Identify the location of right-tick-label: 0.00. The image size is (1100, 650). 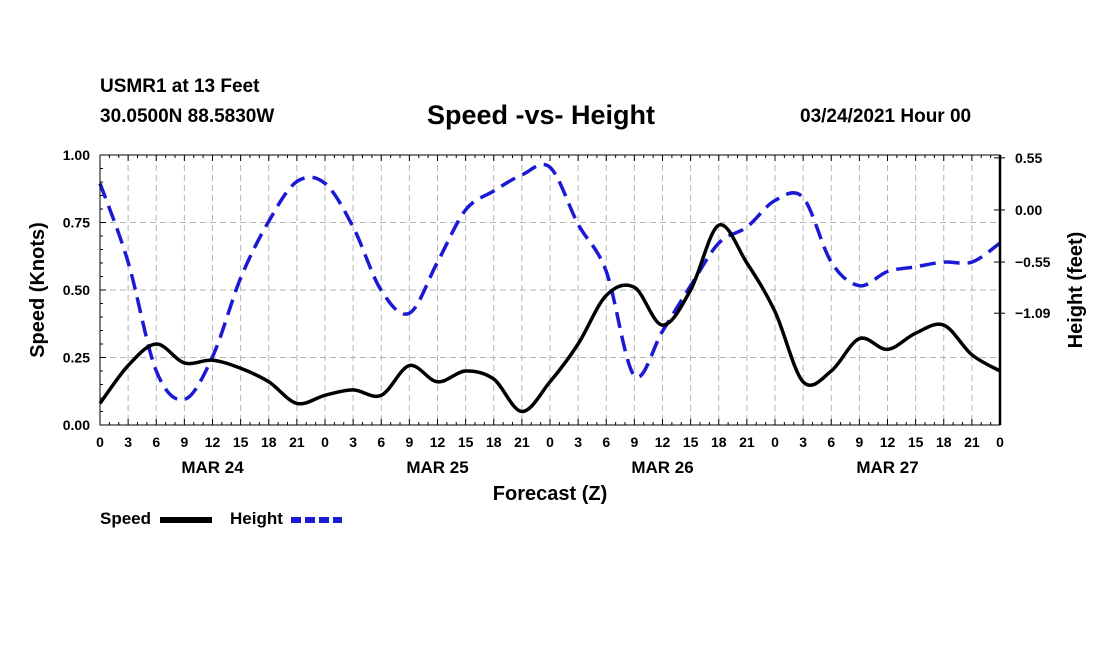
(1028, 210).